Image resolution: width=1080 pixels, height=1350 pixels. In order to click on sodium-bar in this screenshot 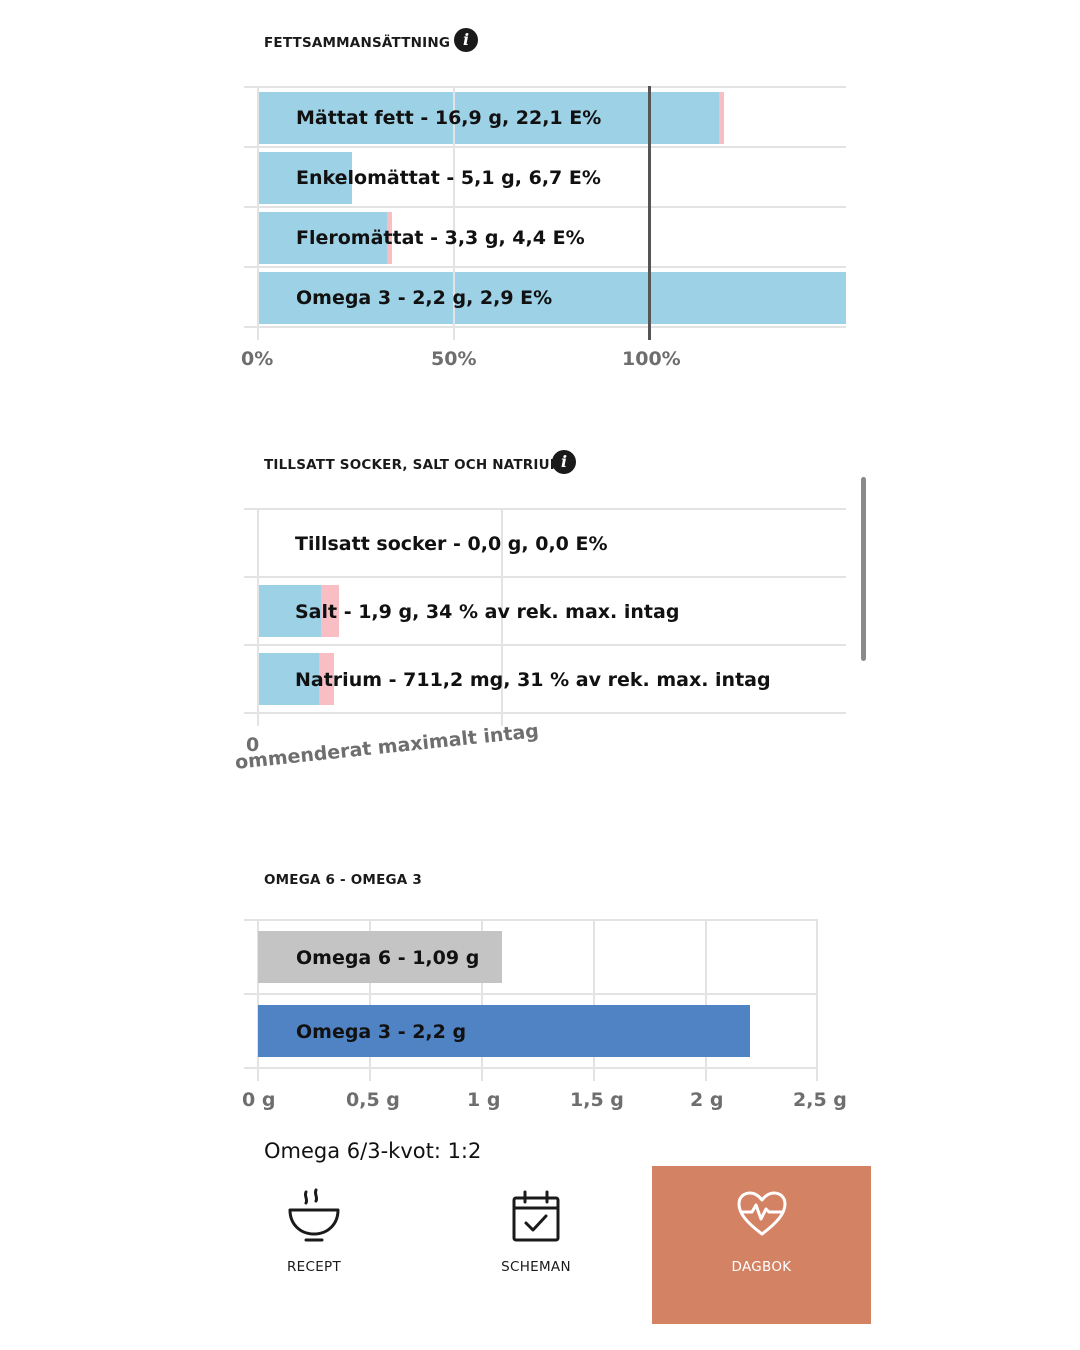, I will do `click(288, 679)`.